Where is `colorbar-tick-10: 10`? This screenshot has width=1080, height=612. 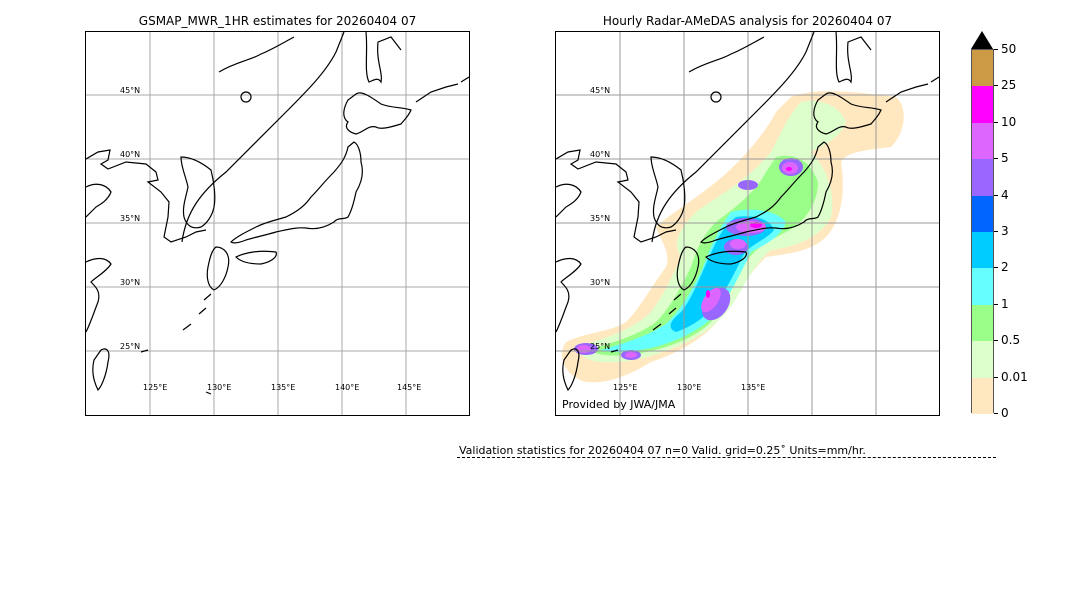 colorbar-tick-10: 10 is located at coordinates (1005, 122).